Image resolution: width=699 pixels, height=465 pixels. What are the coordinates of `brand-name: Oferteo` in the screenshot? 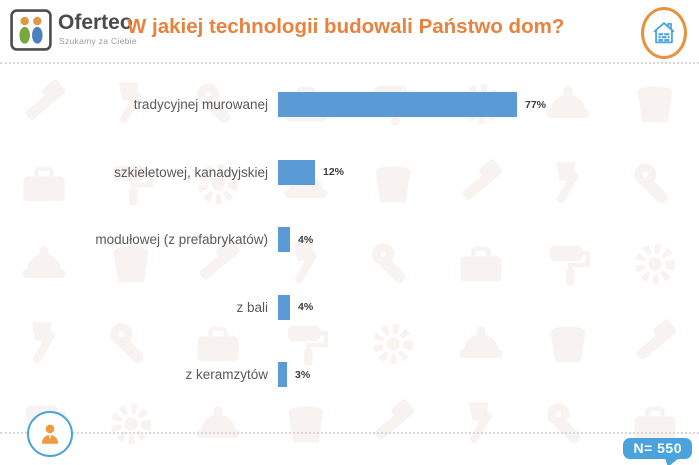 It's located at (95, 22).